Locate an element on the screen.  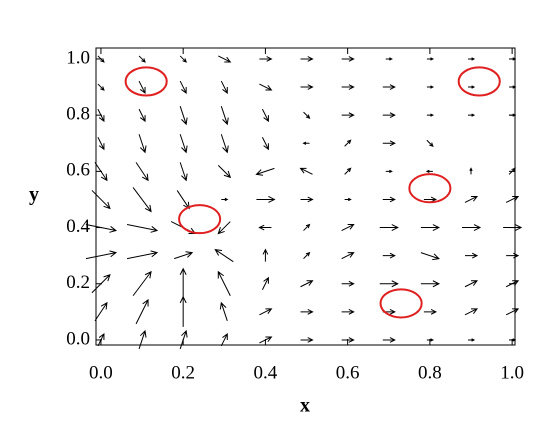
y-tick-label: 0.8 is located at coordinates (78, 114).